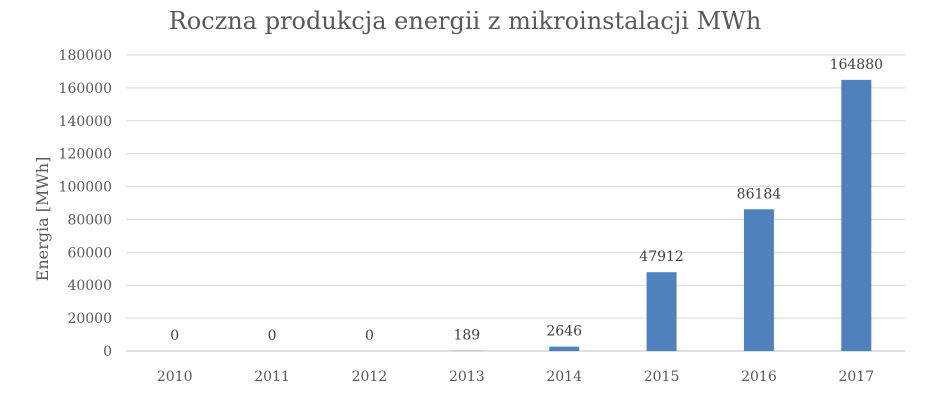 This screenshot has width=930, height=402. Describe the element at coordinates (85, 155) in the screenshot. I see `y-tick-label: 120000` at that location.